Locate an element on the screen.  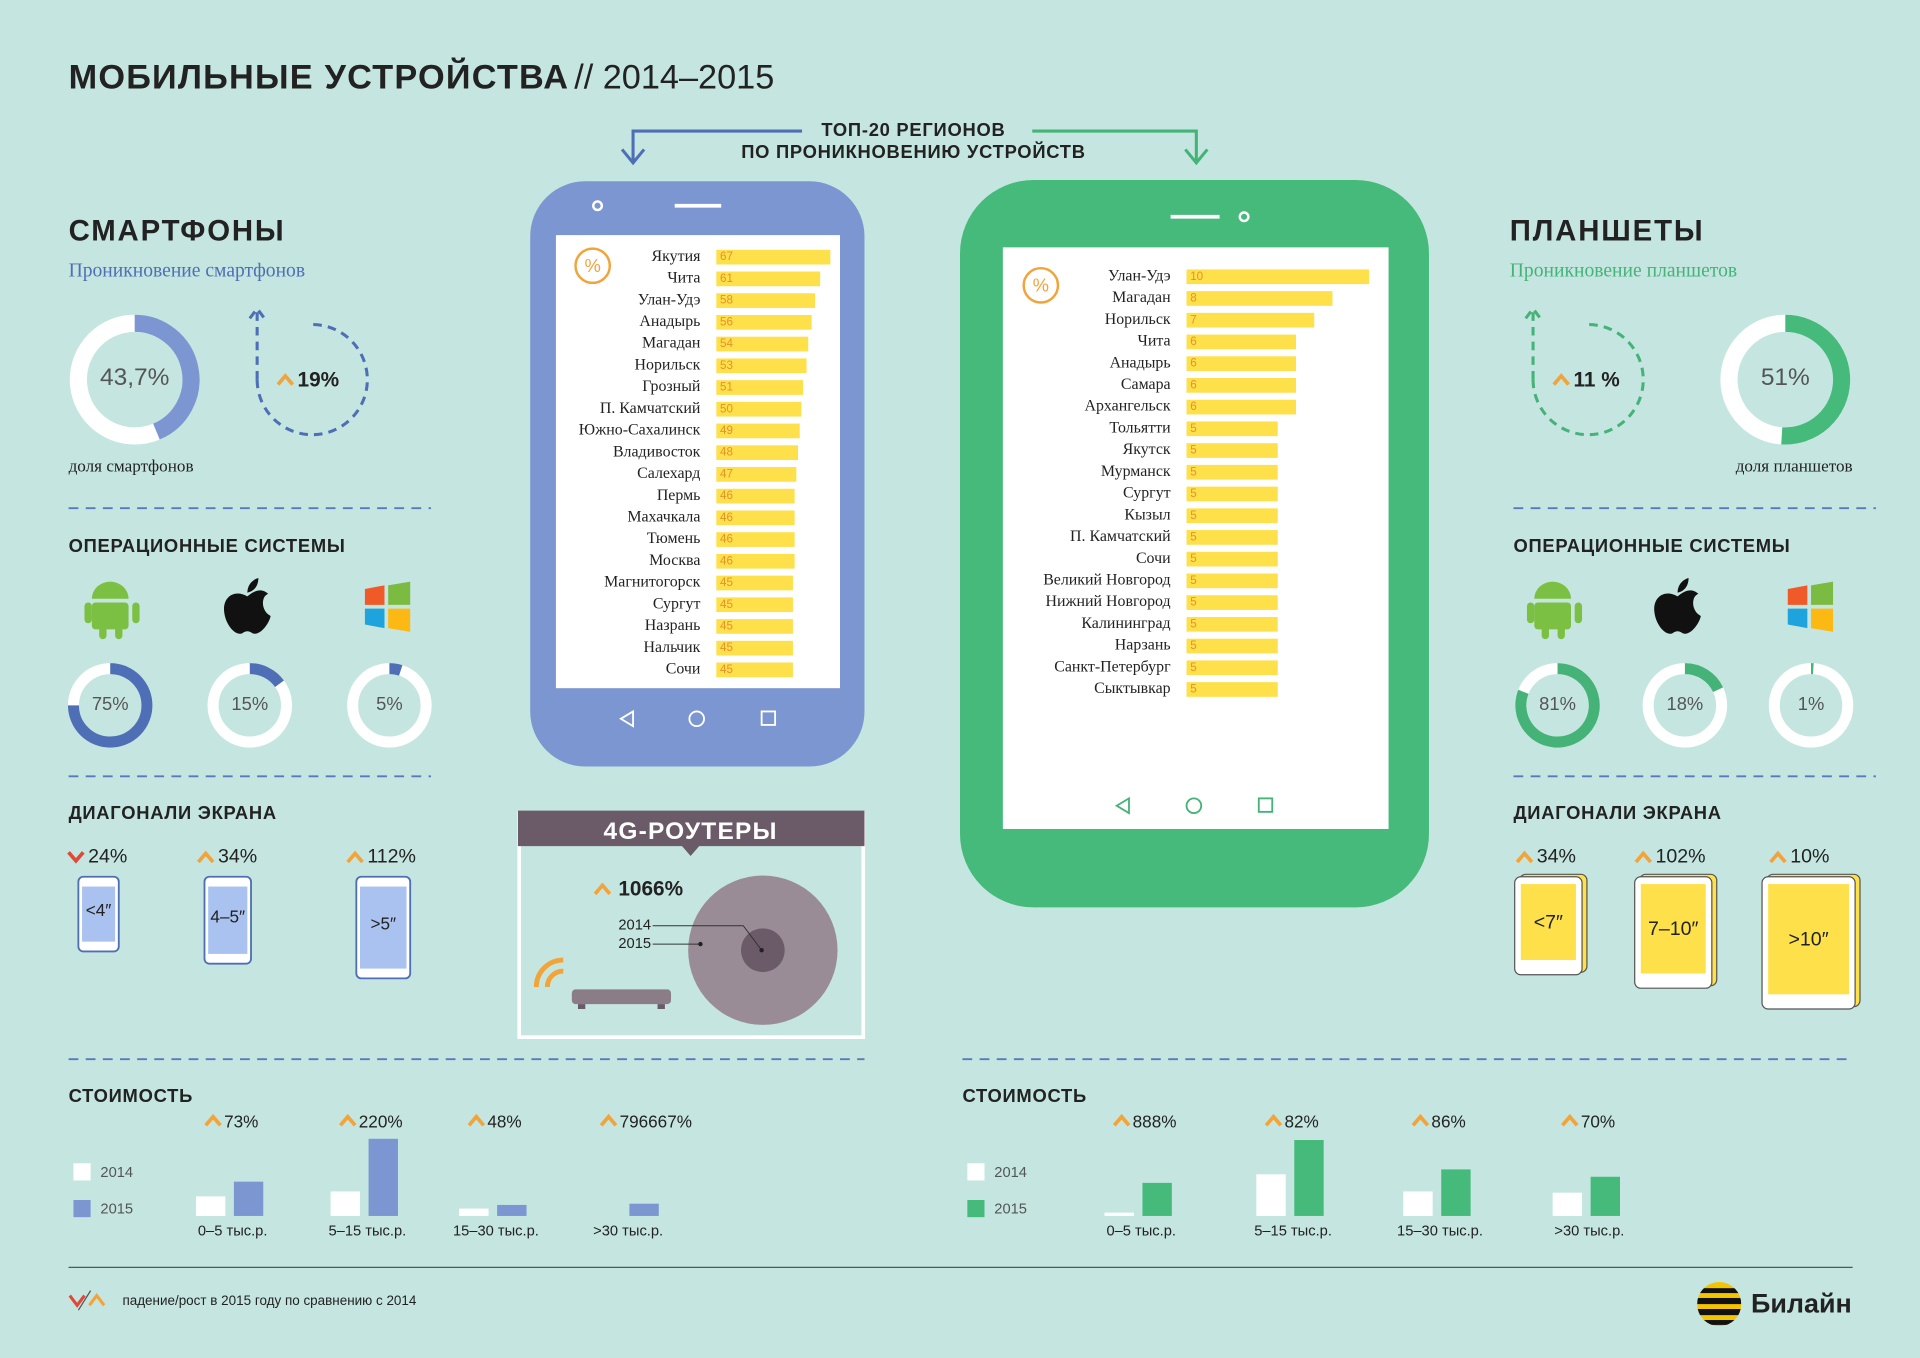
share-label: 51% is located at coordinates (1785, 377).